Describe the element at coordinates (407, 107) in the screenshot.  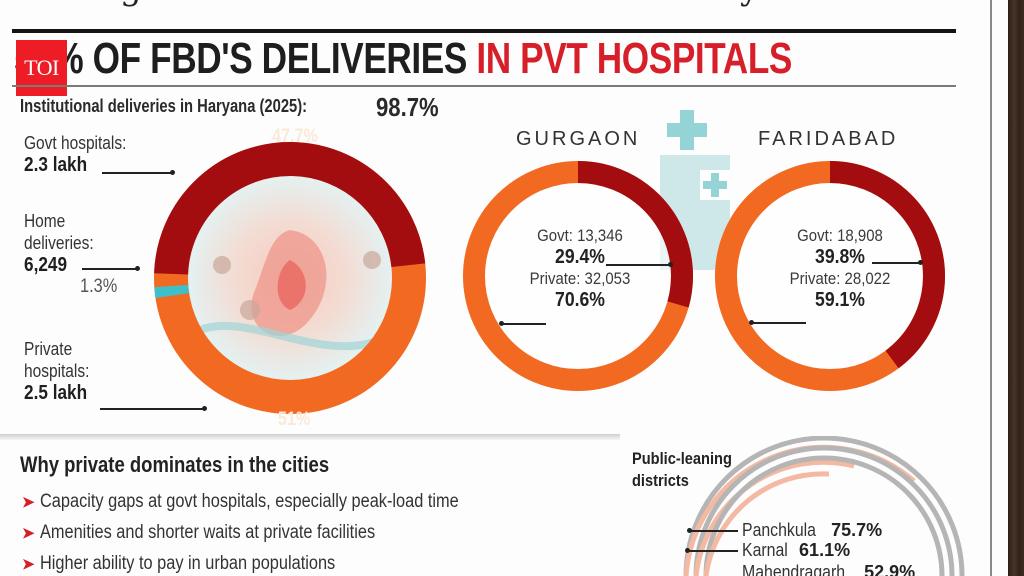
I see `subhead-value: 98.7%` at that location.